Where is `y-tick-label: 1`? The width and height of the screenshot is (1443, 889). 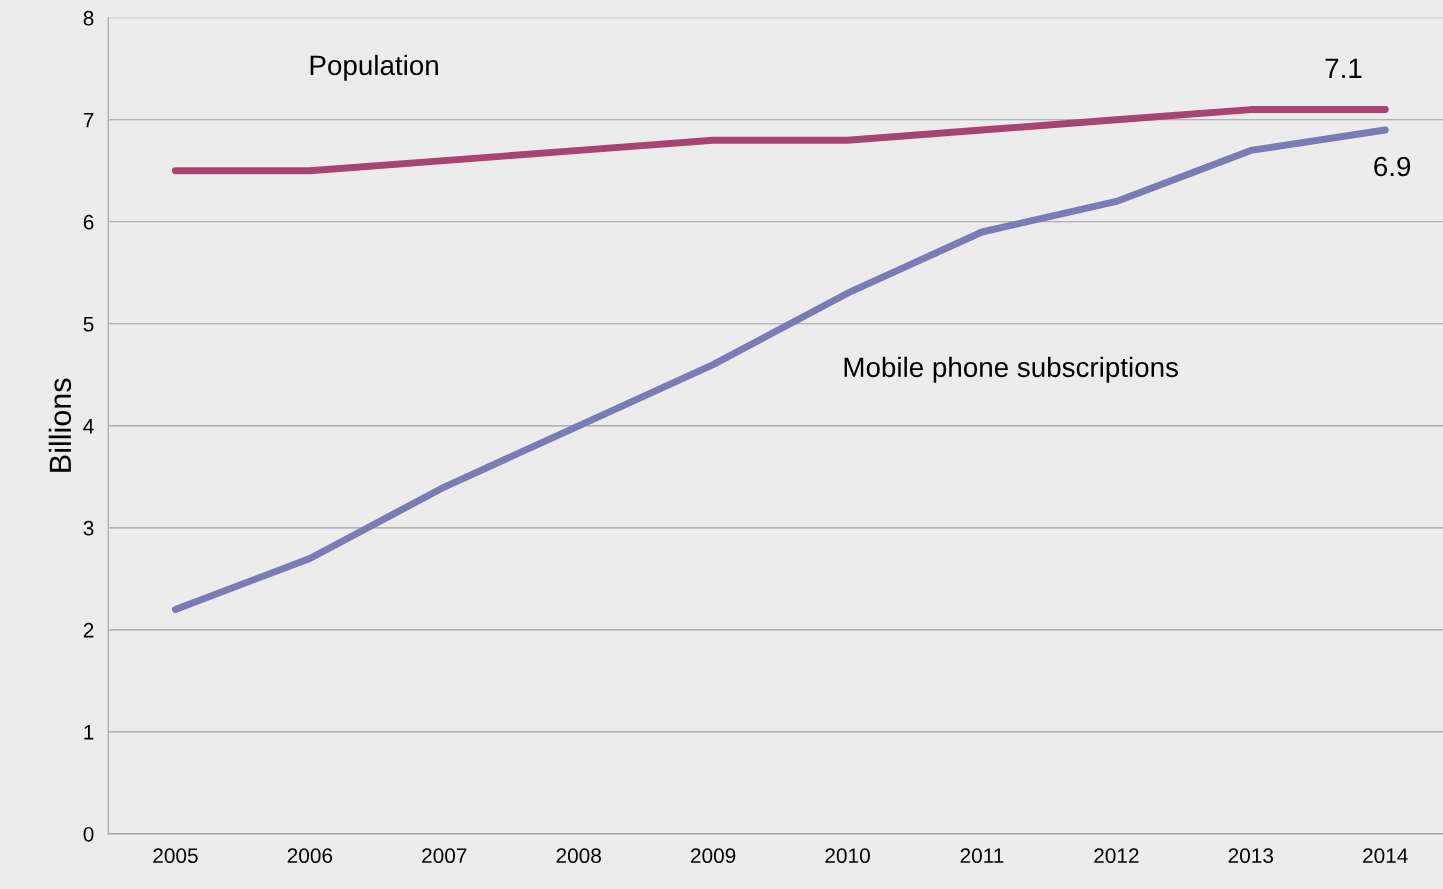
y-tick-label: 1 is located at coordinates (89, 732).